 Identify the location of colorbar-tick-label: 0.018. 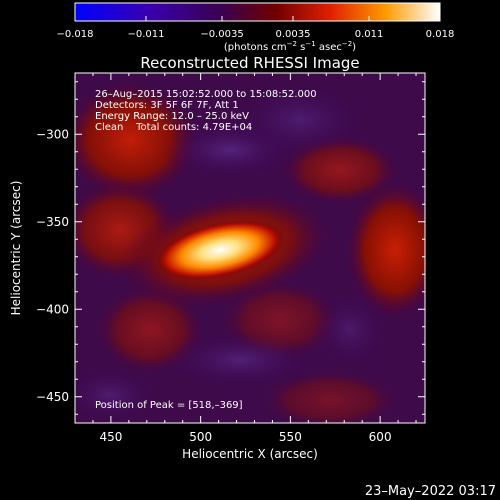
(440, 34).